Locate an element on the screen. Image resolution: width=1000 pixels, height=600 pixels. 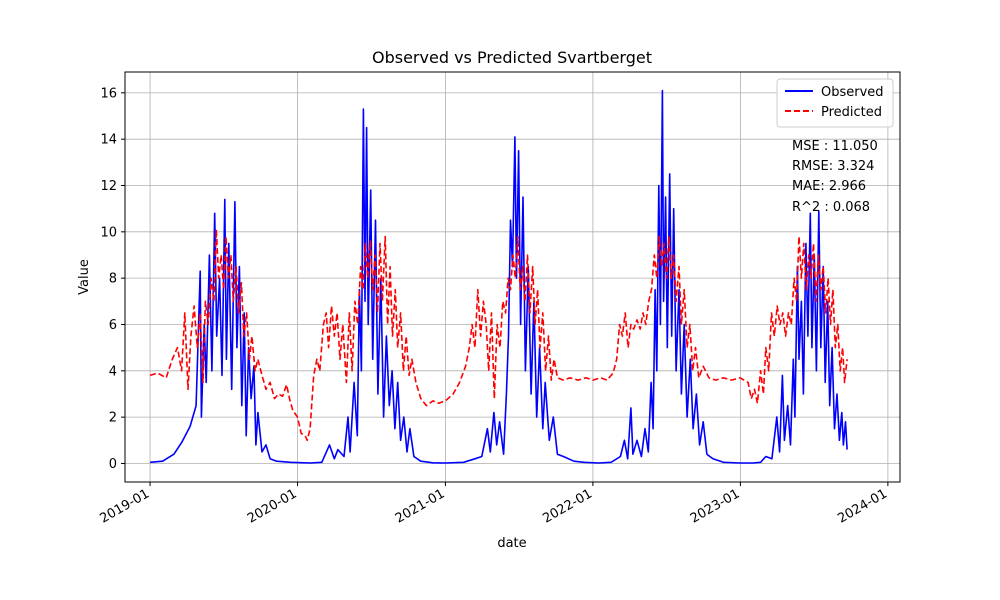
y-tick-label: 4 is located at coordinates (113, 371).